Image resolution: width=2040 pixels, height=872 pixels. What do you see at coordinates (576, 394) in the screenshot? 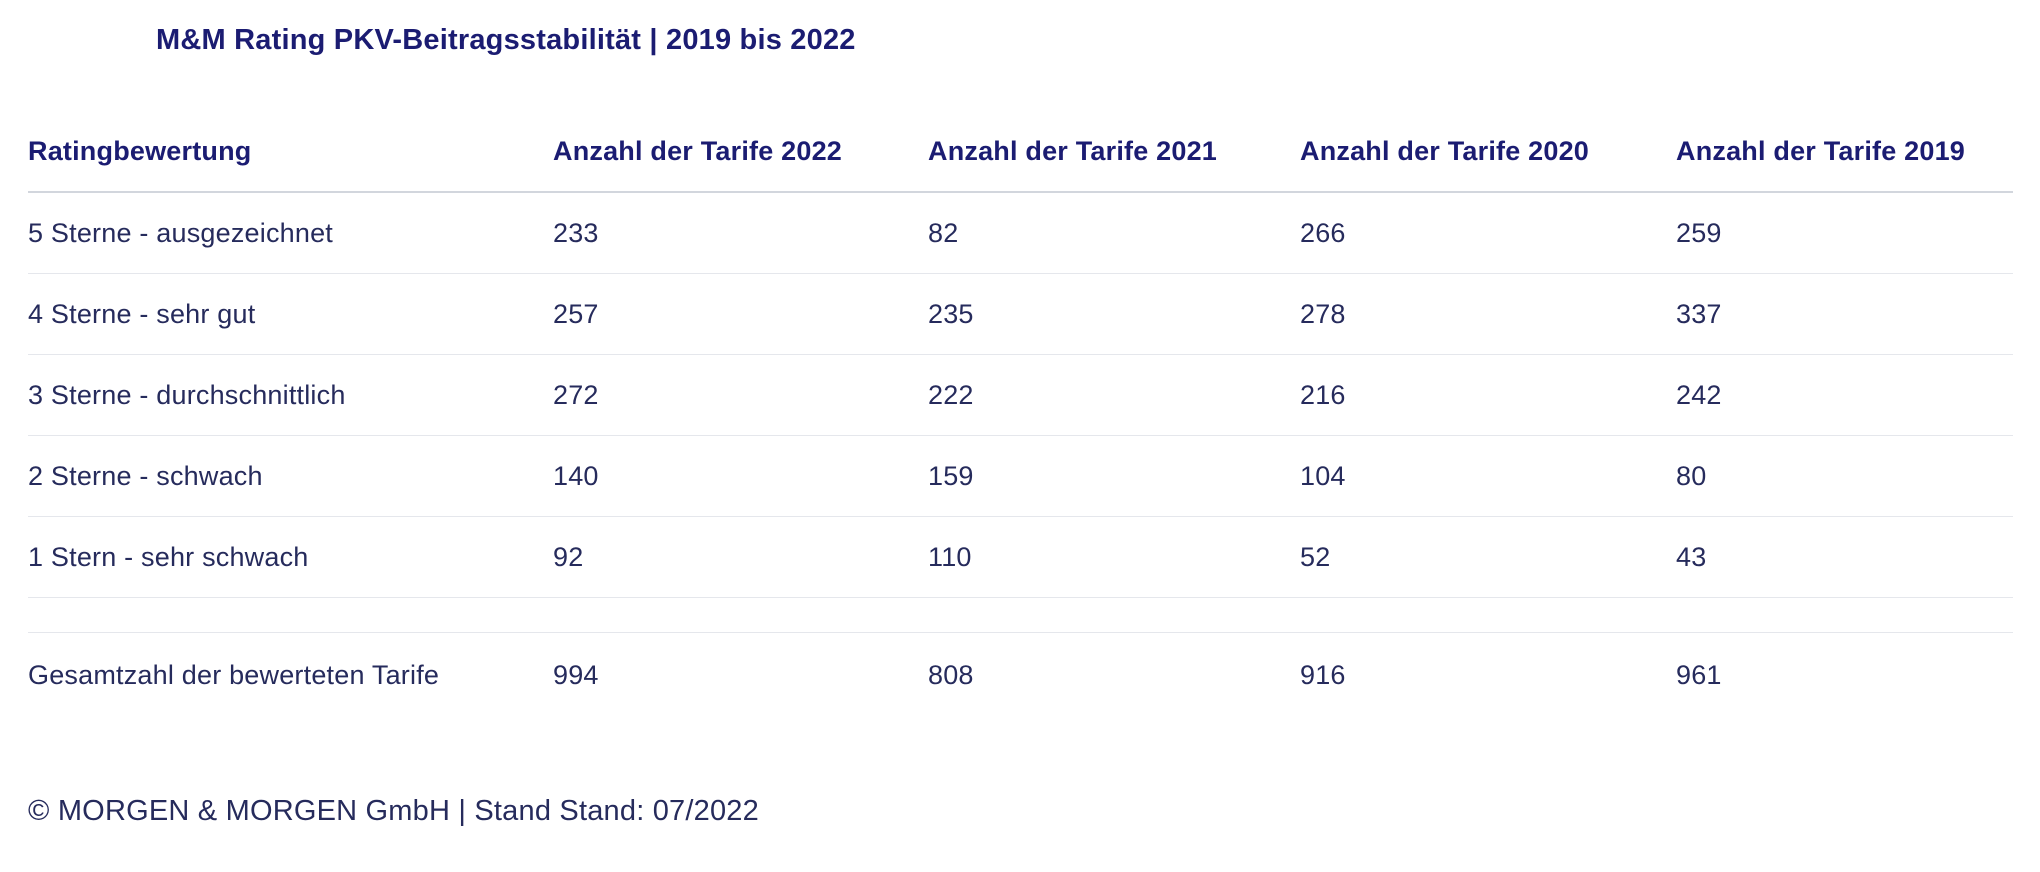
I see `value-2022: 272` at bounding box center [576, 394].